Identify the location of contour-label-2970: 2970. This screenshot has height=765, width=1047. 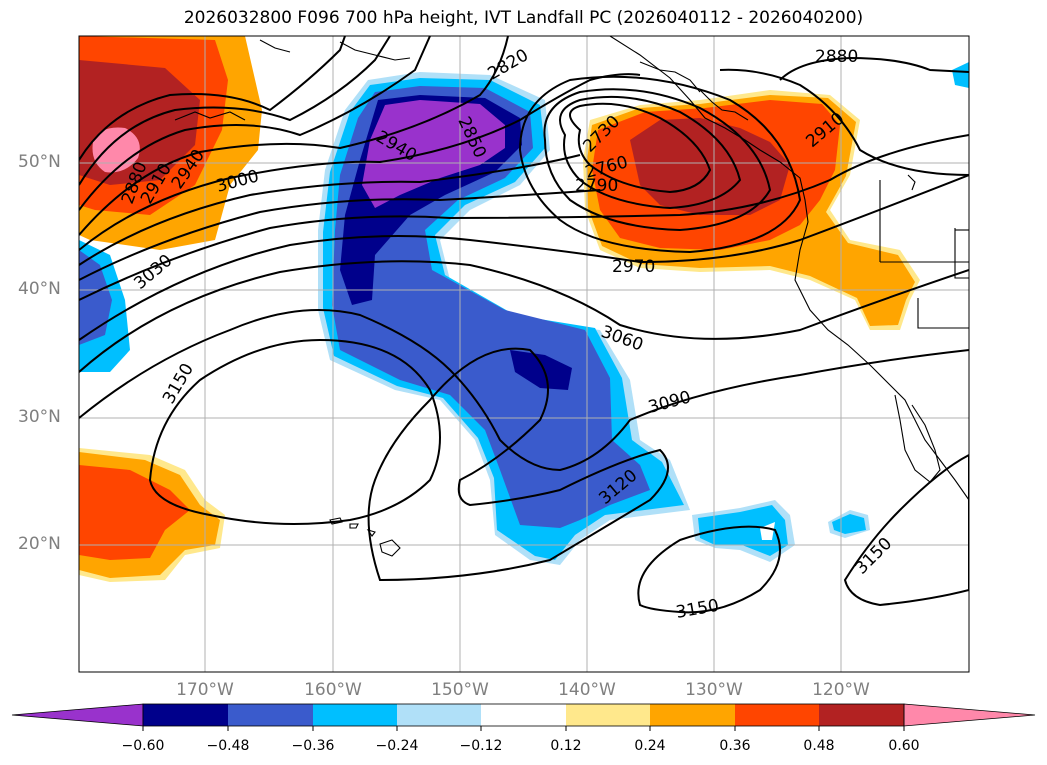
(633, 267).